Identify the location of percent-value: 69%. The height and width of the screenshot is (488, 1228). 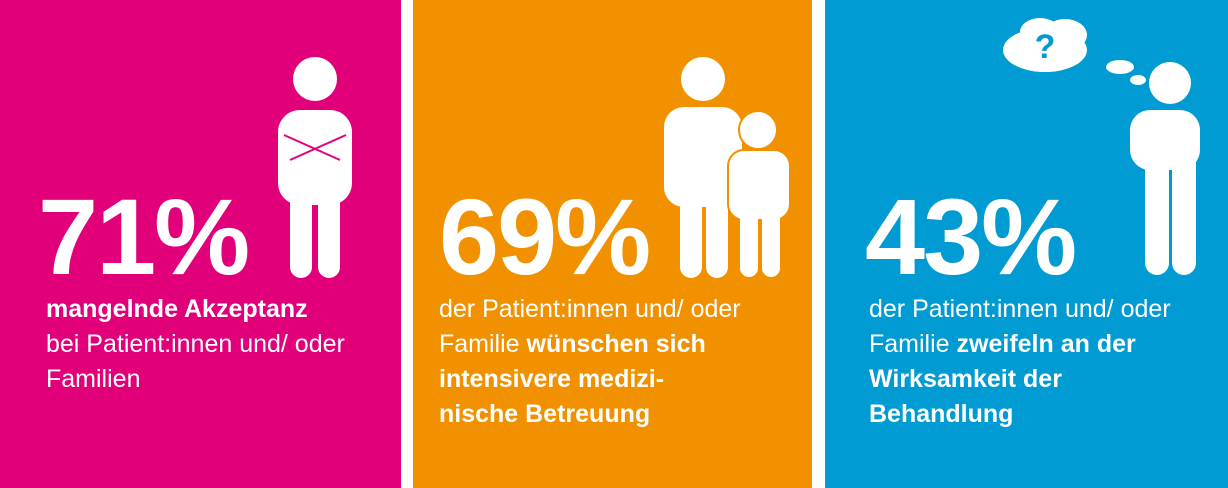
(545, 236).